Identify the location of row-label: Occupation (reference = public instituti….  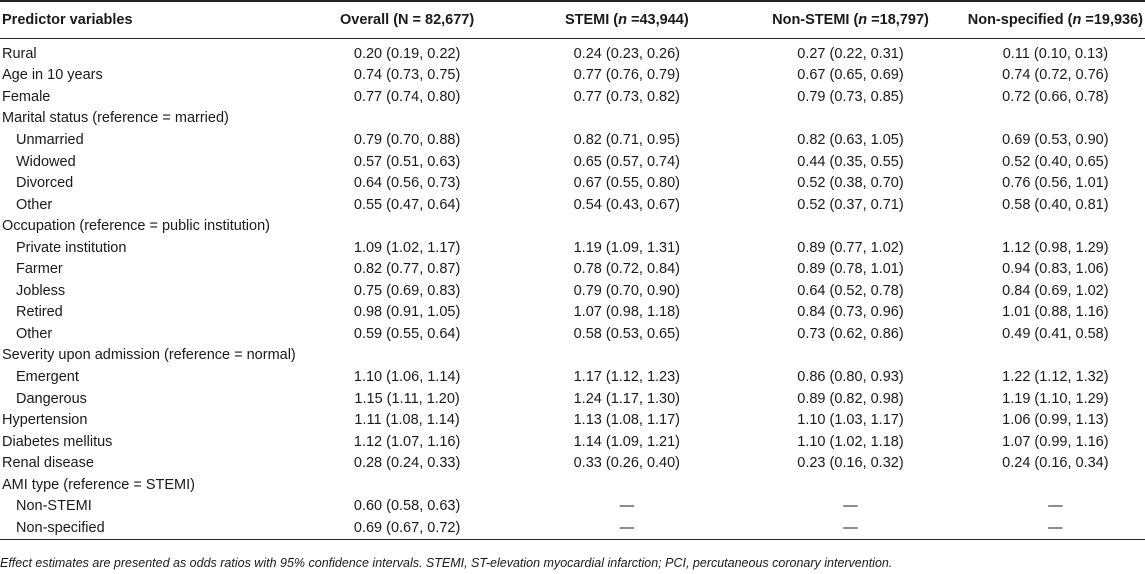
(136, 226).